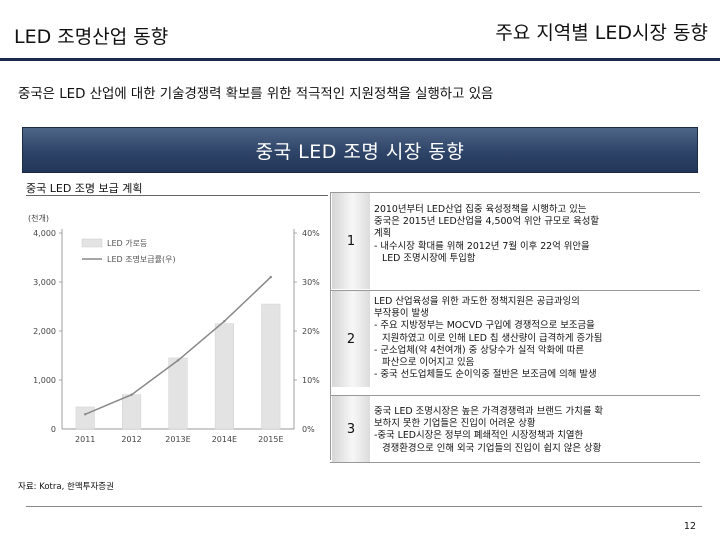 Image resolution: width=720 pixels, height=540 pixels. Describe the element at coordinates (485, 375) in the screenshot. I see `text-line: - 중국 선도업체들도 순이익중 절반은 보조금에 의해 발생` at that location.